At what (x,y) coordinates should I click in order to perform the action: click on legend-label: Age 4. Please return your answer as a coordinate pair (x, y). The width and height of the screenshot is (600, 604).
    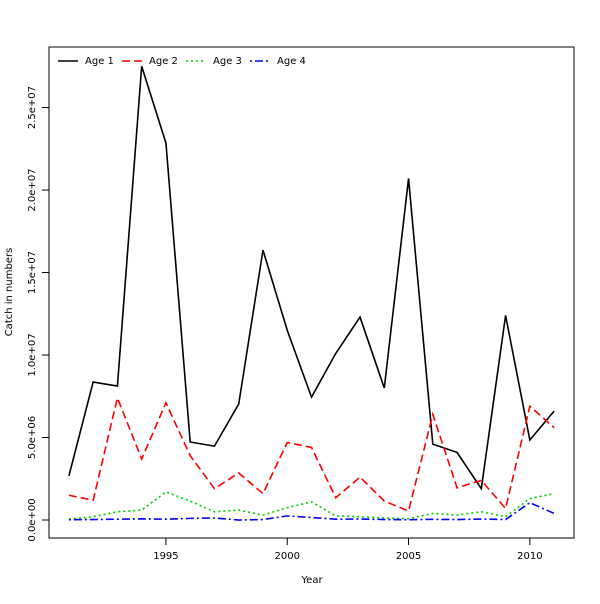
    Looking at the image, I should click on (291, 61).